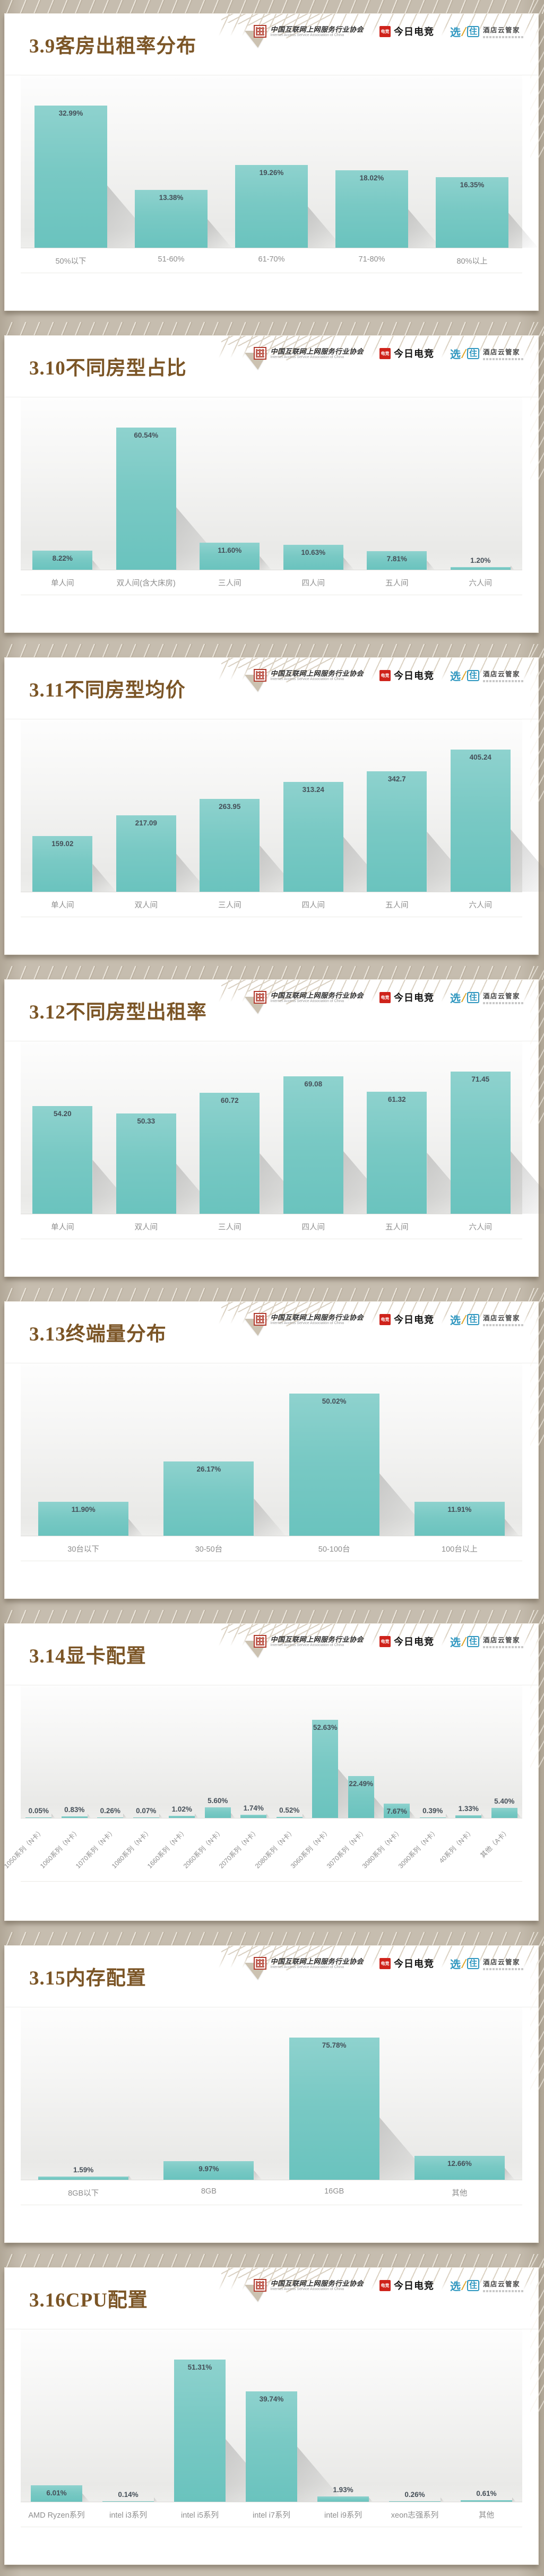  I want to click on bar-value-label: 7.67%, so click(397, 1812).